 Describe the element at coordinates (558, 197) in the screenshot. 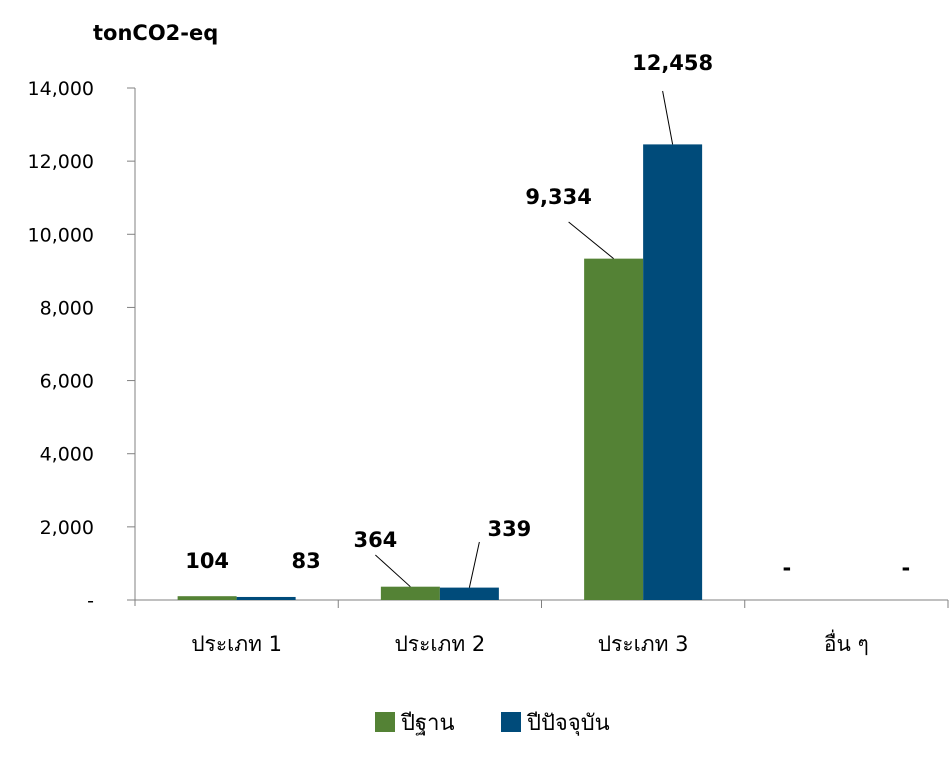

I see `data-label: 9,334` at that location.